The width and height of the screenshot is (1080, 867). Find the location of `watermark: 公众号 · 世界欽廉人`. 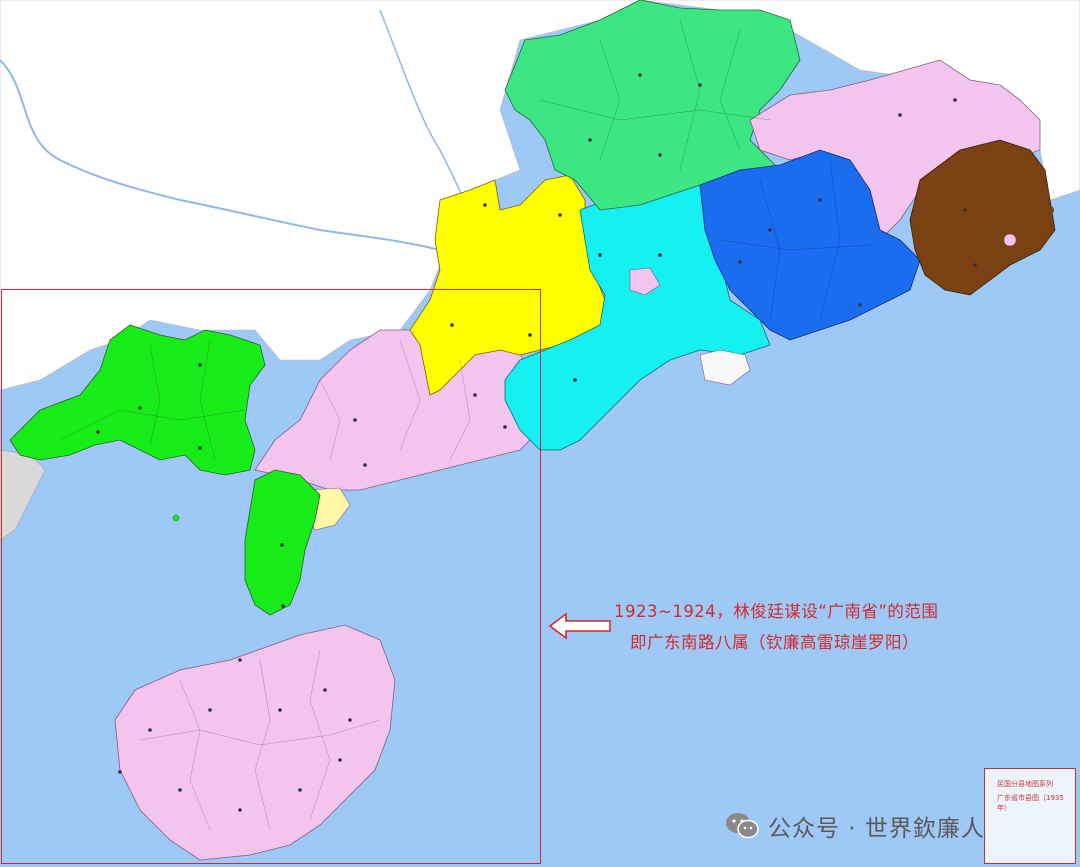

watermark: 公众号 · 世界欽廉人 is located at coordinates (854, 826).